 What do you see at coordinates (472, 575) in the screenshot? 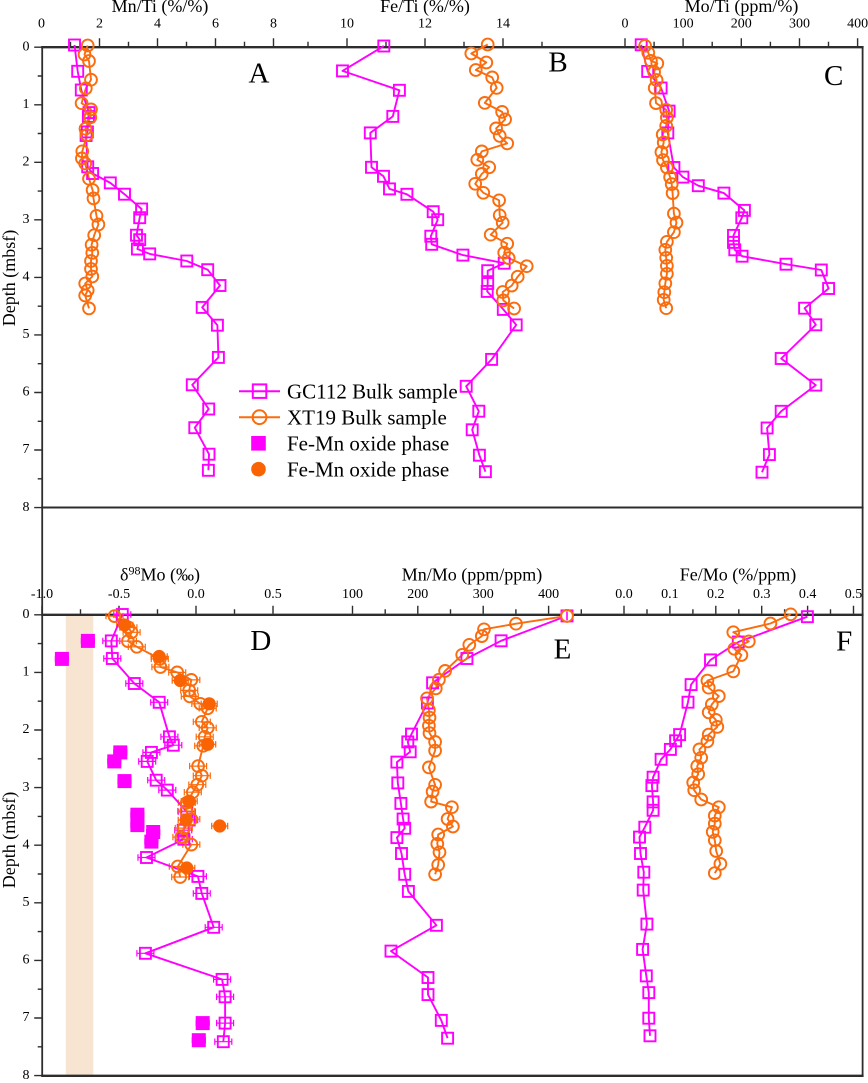
I see `svg-text: Mn/Mo (ppm/ppm)` at bounding box center [472, 575].